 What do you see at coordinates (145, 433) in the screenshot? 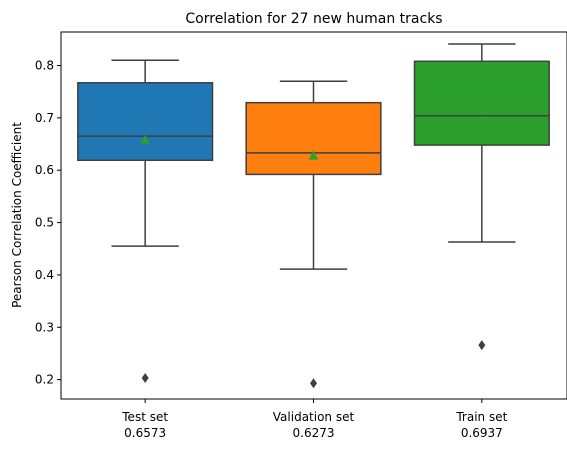
I see `x-tick-sublabel: 0.6573` at bounding box center [145, 433].